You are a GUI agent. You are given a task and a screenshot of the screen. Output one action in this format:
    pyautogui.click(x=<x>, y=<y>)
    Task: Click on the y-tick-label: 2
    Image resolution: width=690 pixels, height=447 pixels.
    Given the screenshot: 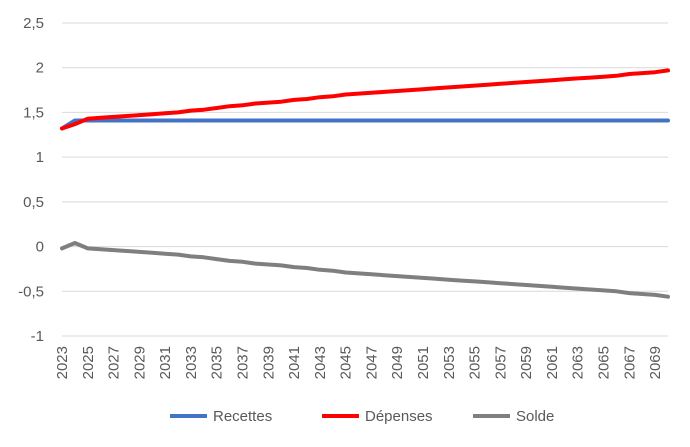 What is the action you would take?
    pyautogui.click(x=40, y=68)
    